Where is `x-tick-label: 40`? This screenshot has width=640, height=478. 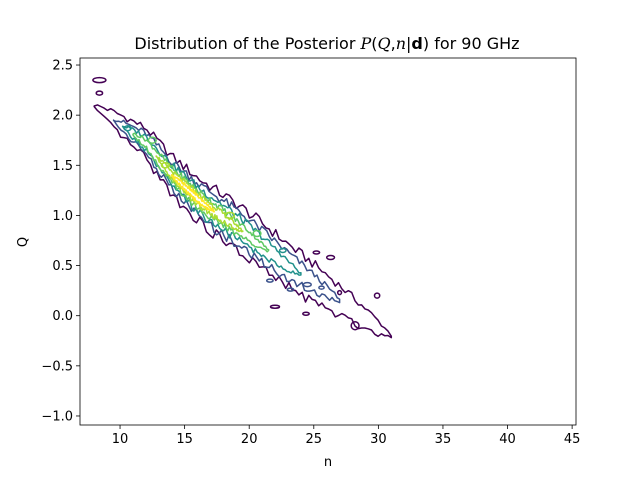
x-tick-label: 40 is located at coordinates (507, 439).